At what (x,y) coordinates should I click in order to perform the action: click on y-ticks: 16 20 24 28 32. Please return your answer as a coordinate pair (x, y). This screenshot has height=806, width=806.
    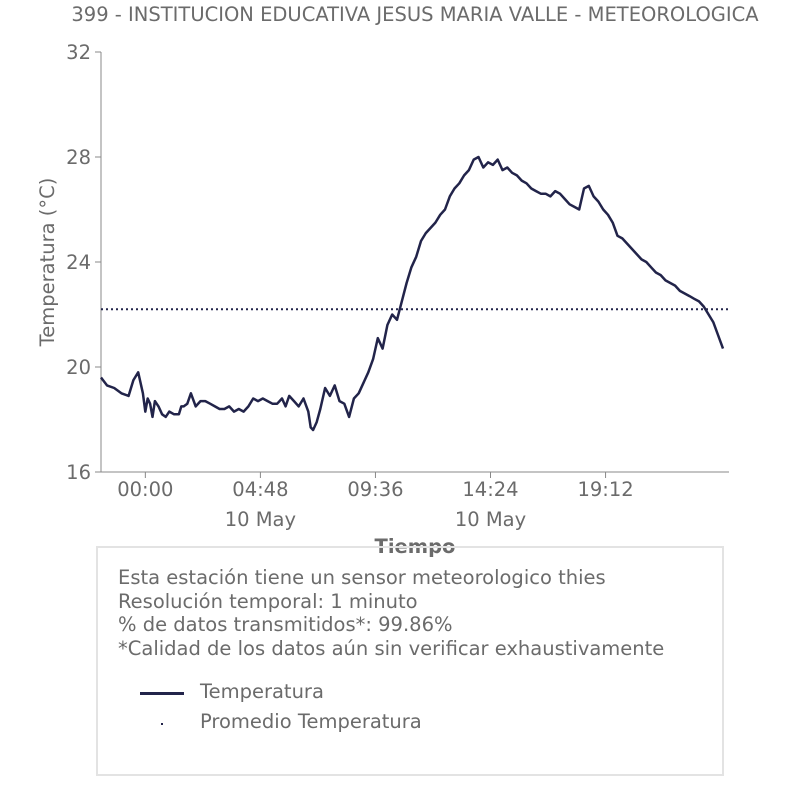
    Looking at the image, I should click on (83, 262).